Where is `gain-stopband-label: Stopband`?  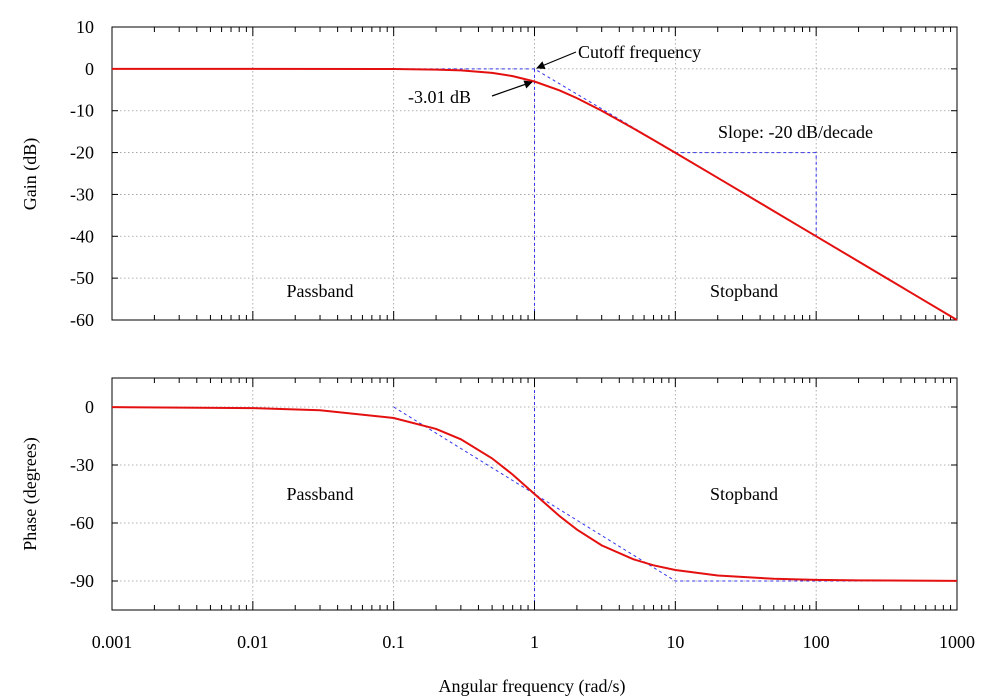
gain-stopband-label: Stopband is located at coordinates (744, 291).